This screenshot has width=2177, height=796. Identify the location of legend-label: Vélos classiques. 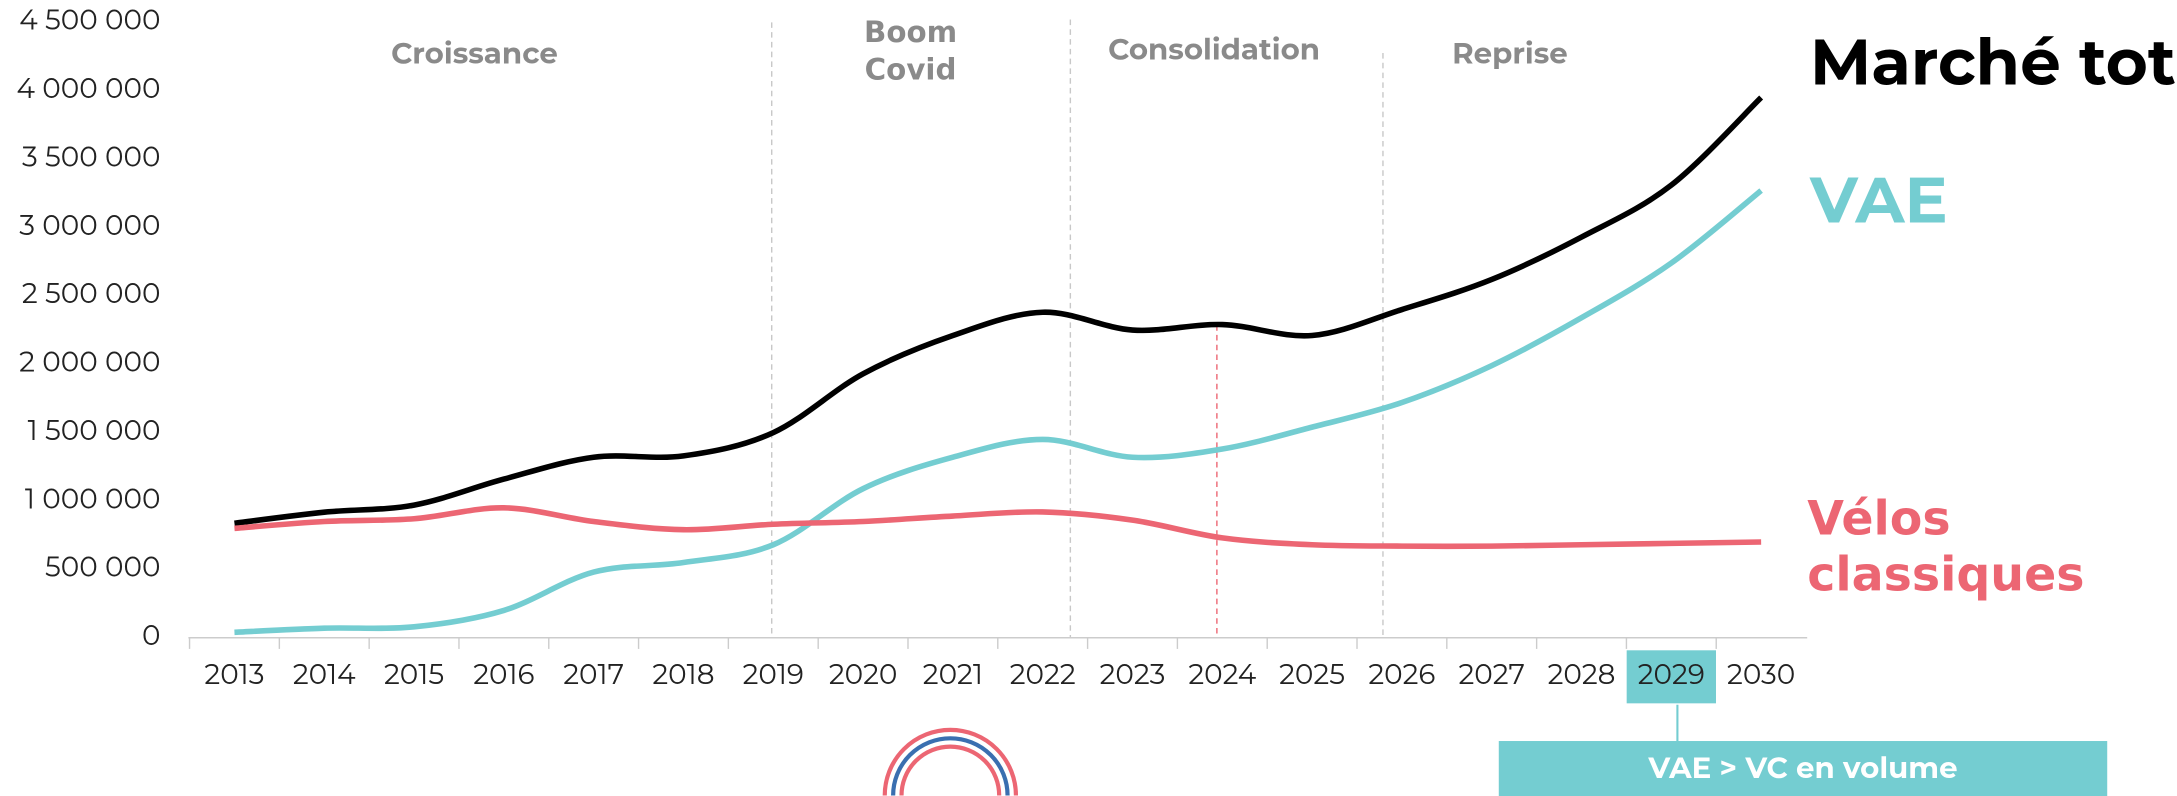
(1946, 547).